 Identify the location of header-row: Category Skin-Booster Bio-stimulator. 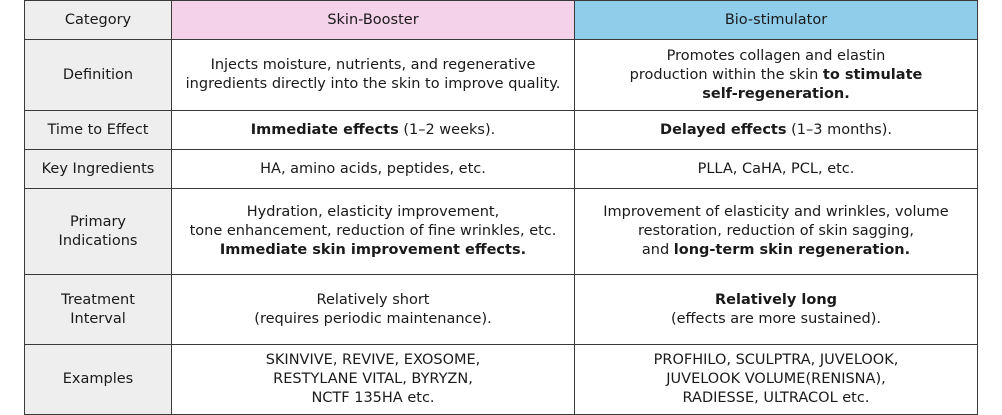
(501, 20).